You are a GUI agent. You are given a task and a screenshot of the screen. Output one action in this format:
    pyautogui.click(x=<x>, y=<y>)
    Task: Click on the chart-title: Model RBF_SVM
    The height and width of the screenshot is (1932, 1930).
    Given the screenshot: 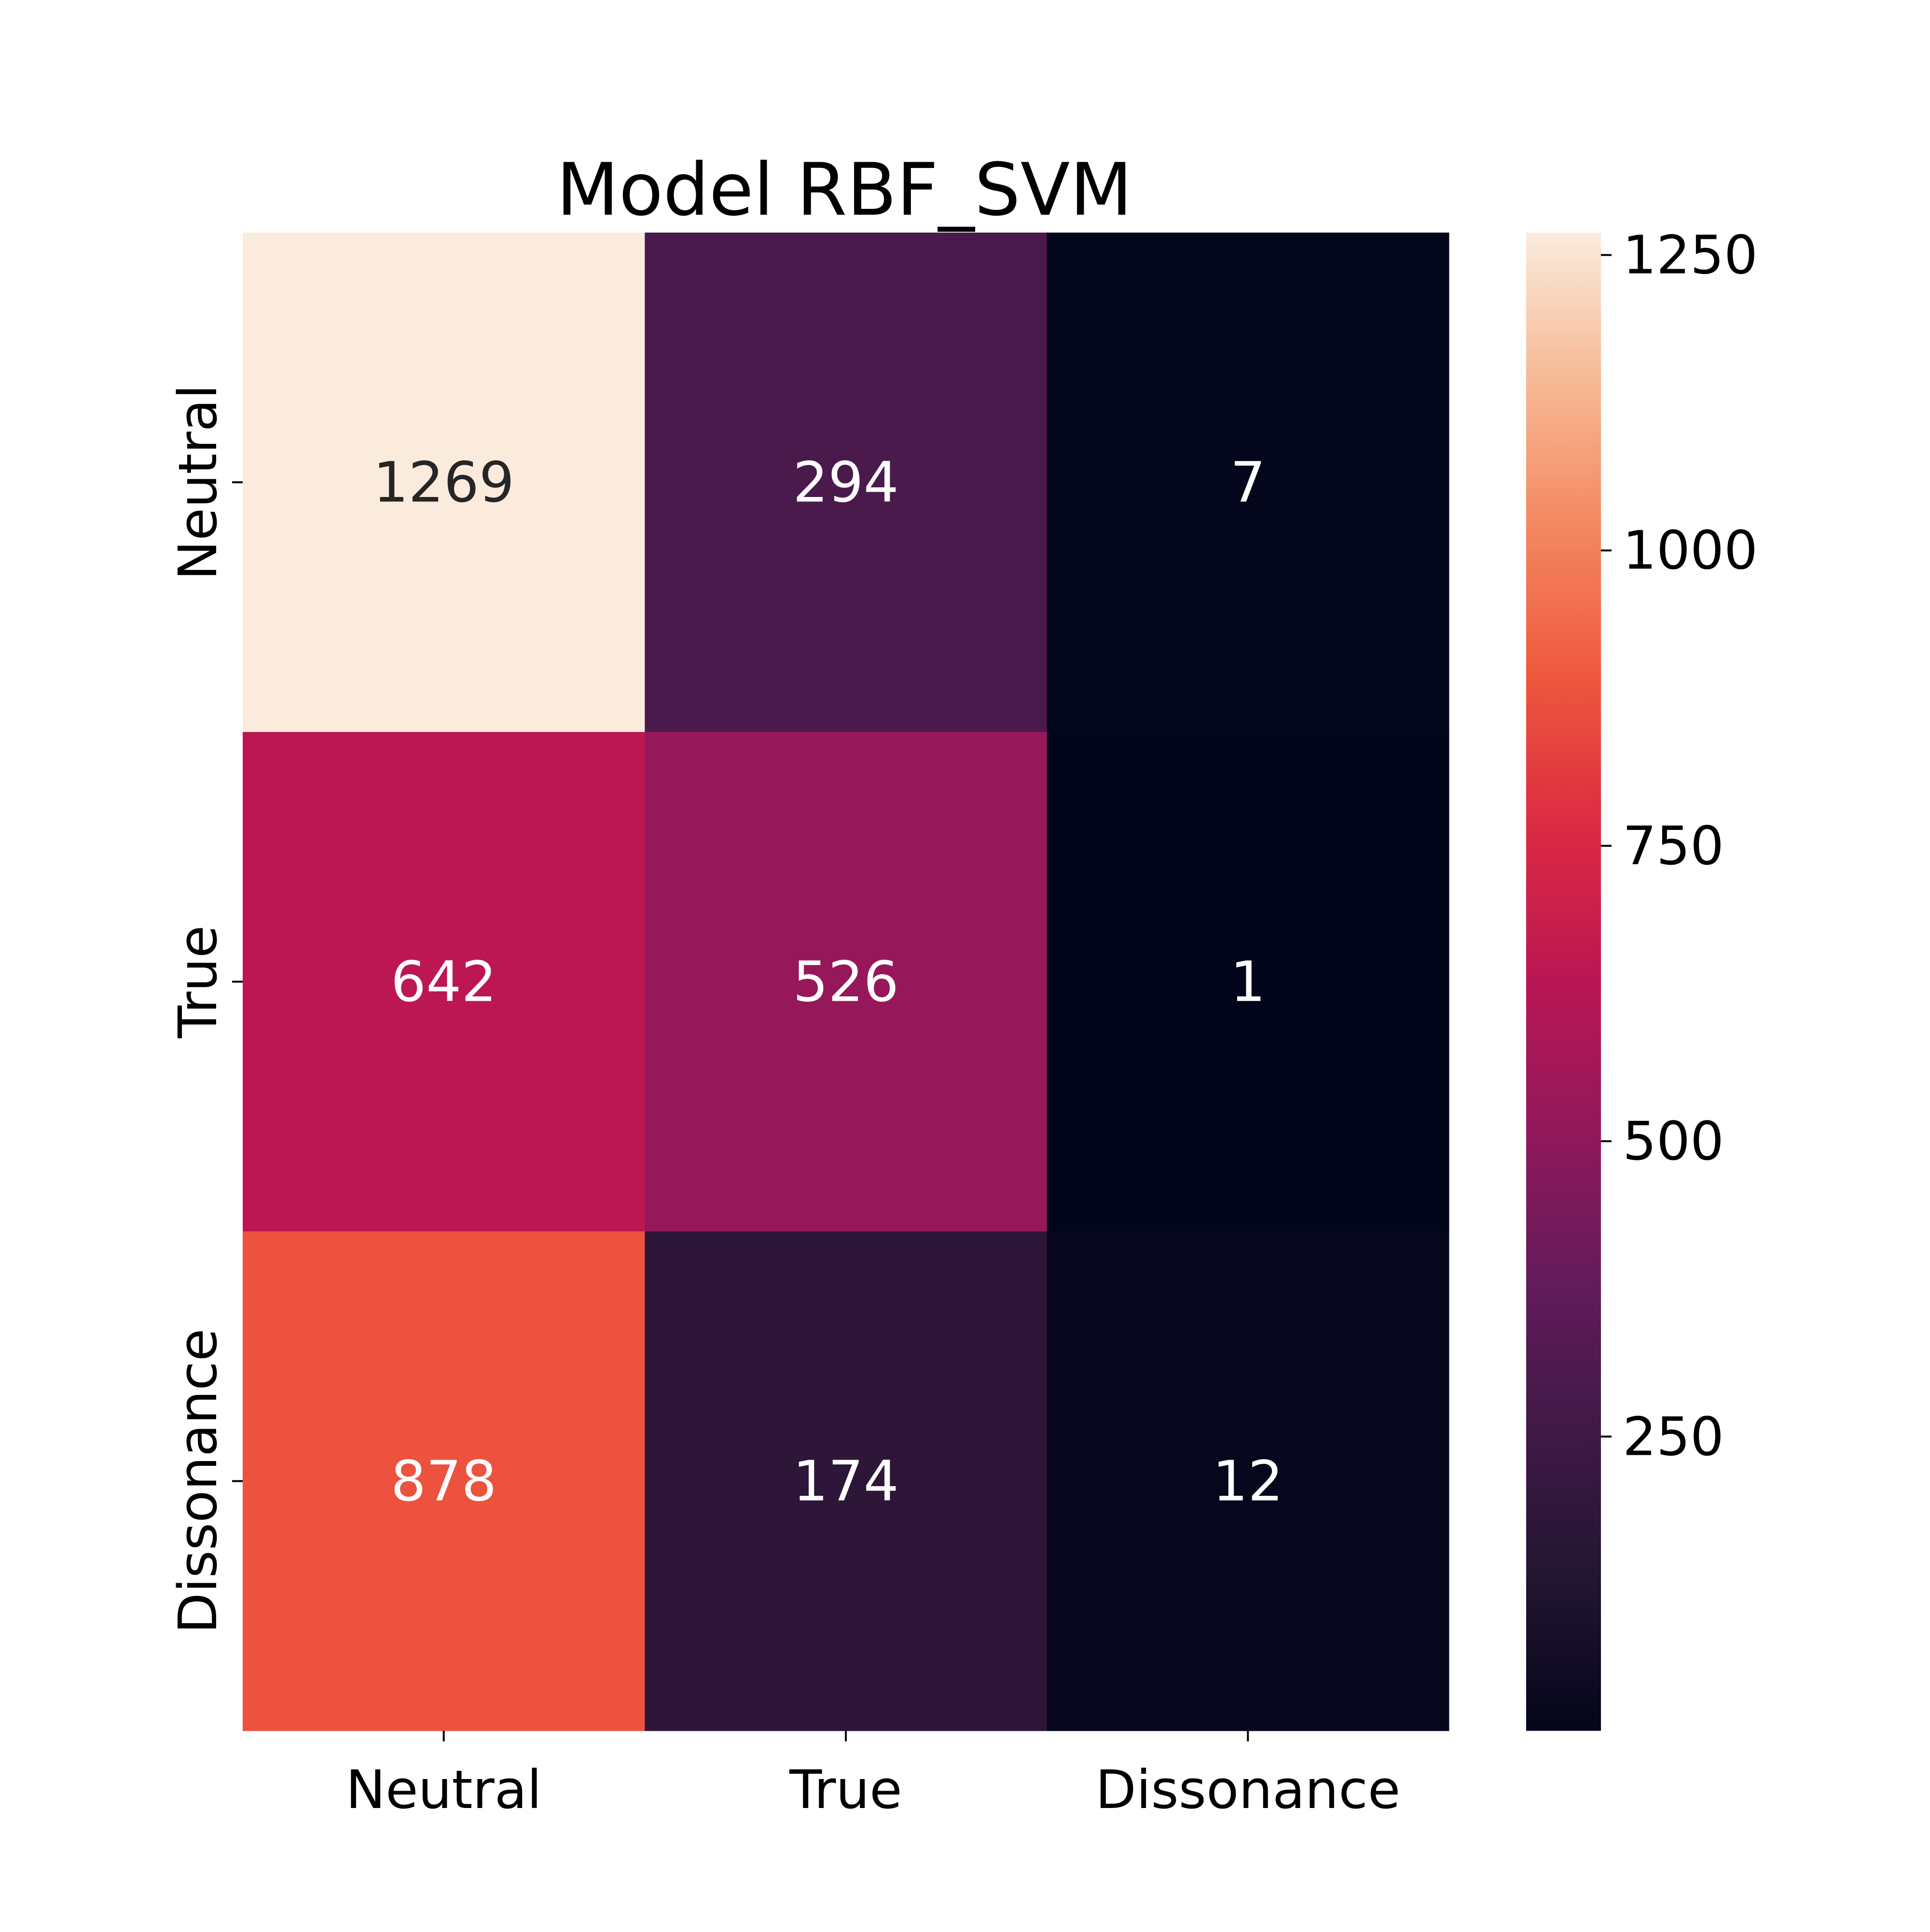 What is the action you would take?
    pyautogui.click(x=844, y=190)
    